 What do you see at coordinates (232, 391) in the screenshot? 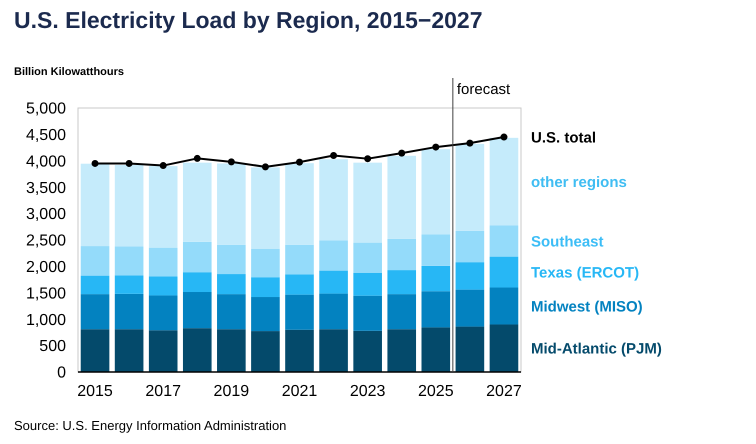
I see `x-tick-label: 2019` at bounding box center [232, 391].